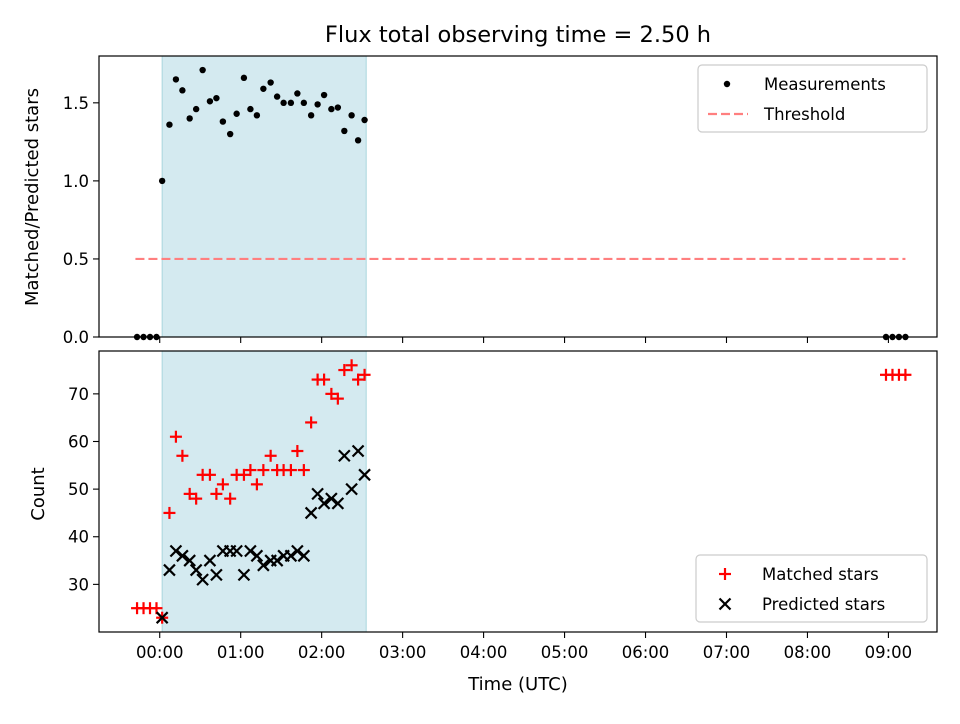  I want to click on legend-measurement-swatch, so click(727, 84).